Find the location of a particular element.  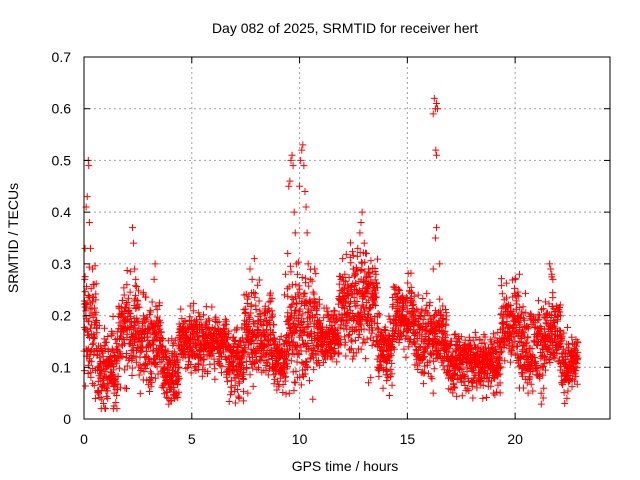

y-tick-label: 0.3 is located at coordinates (62, 264).